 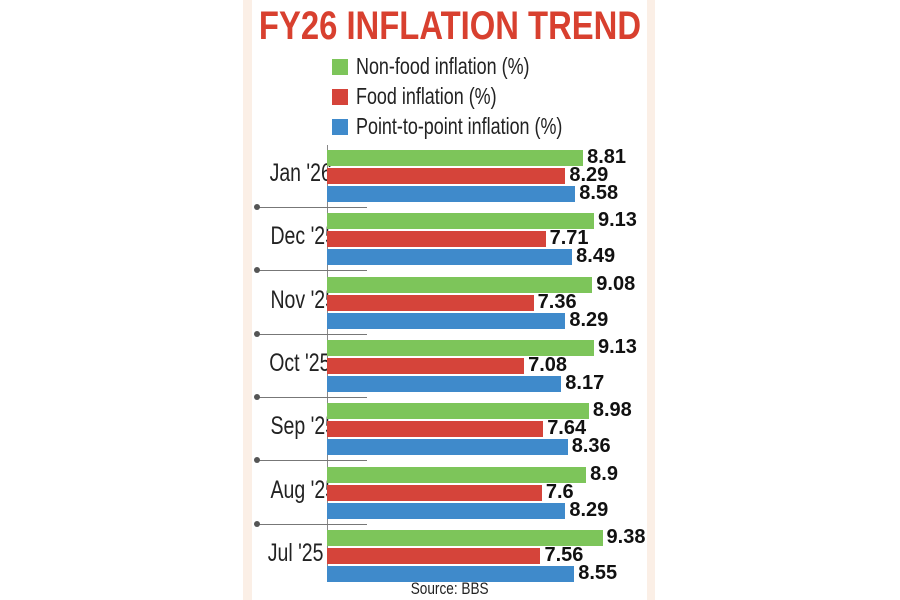 What do you see at coordinates (616, 283) in the screenshot?
I see `data-label: 9.08` at bounding box center [616, 283].